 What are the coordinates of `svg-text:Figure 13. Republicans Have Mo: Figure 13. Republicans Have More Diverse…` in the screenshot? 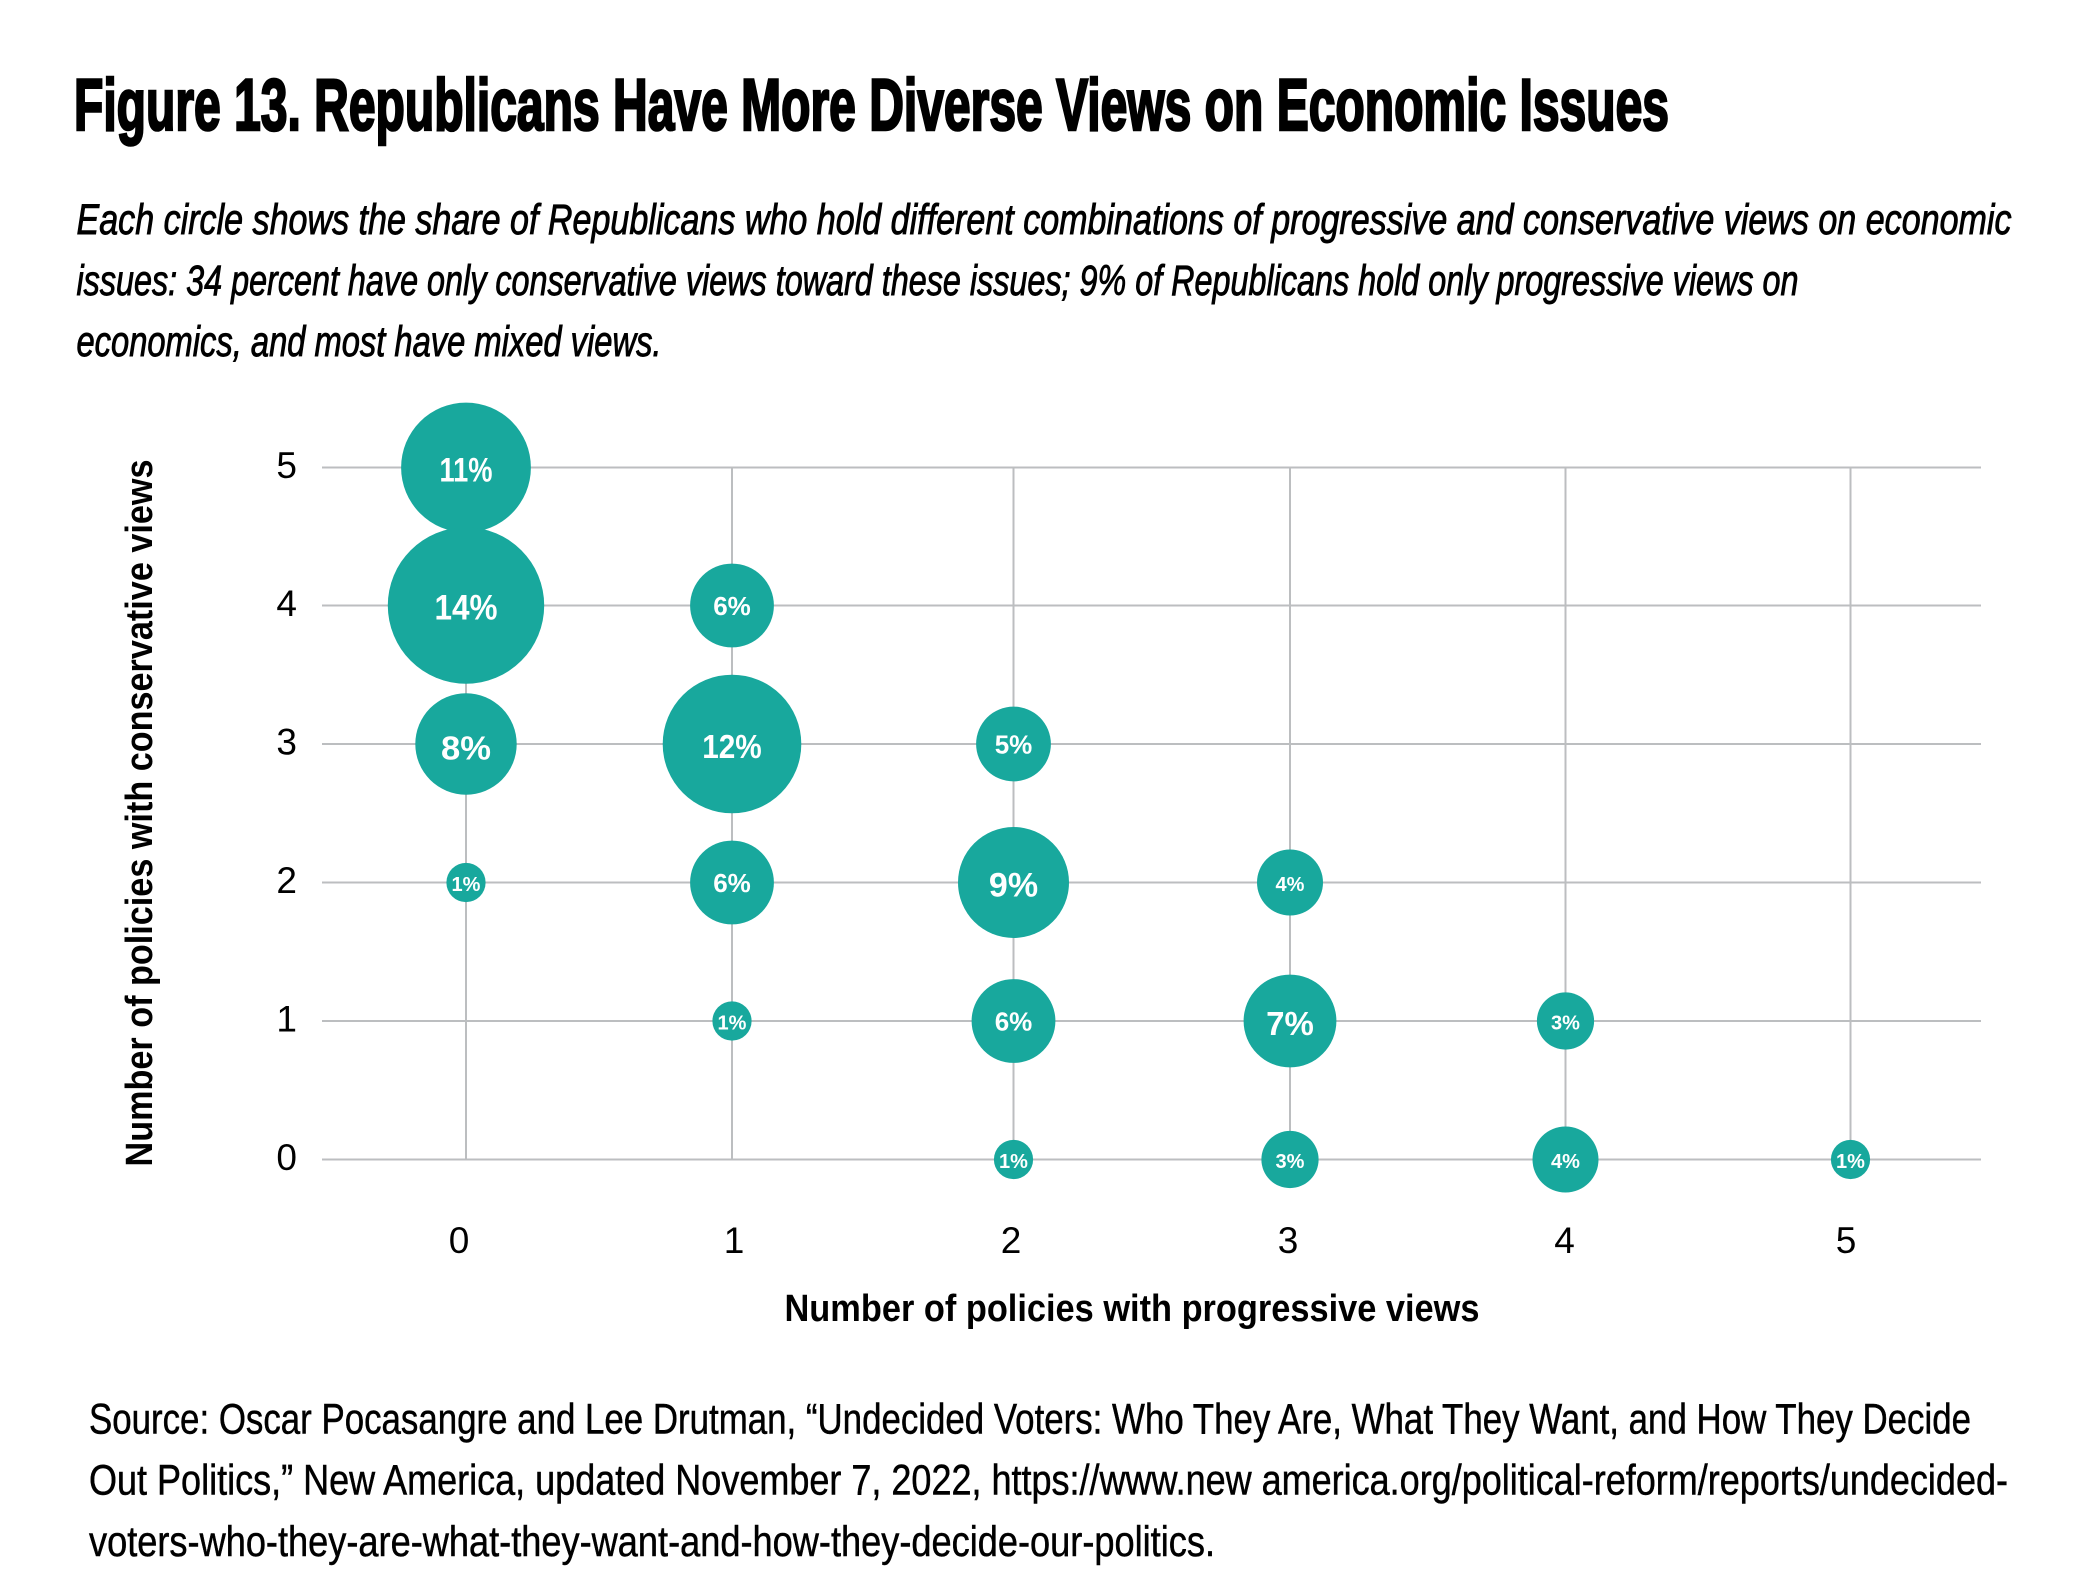 It's located at (871, 105).